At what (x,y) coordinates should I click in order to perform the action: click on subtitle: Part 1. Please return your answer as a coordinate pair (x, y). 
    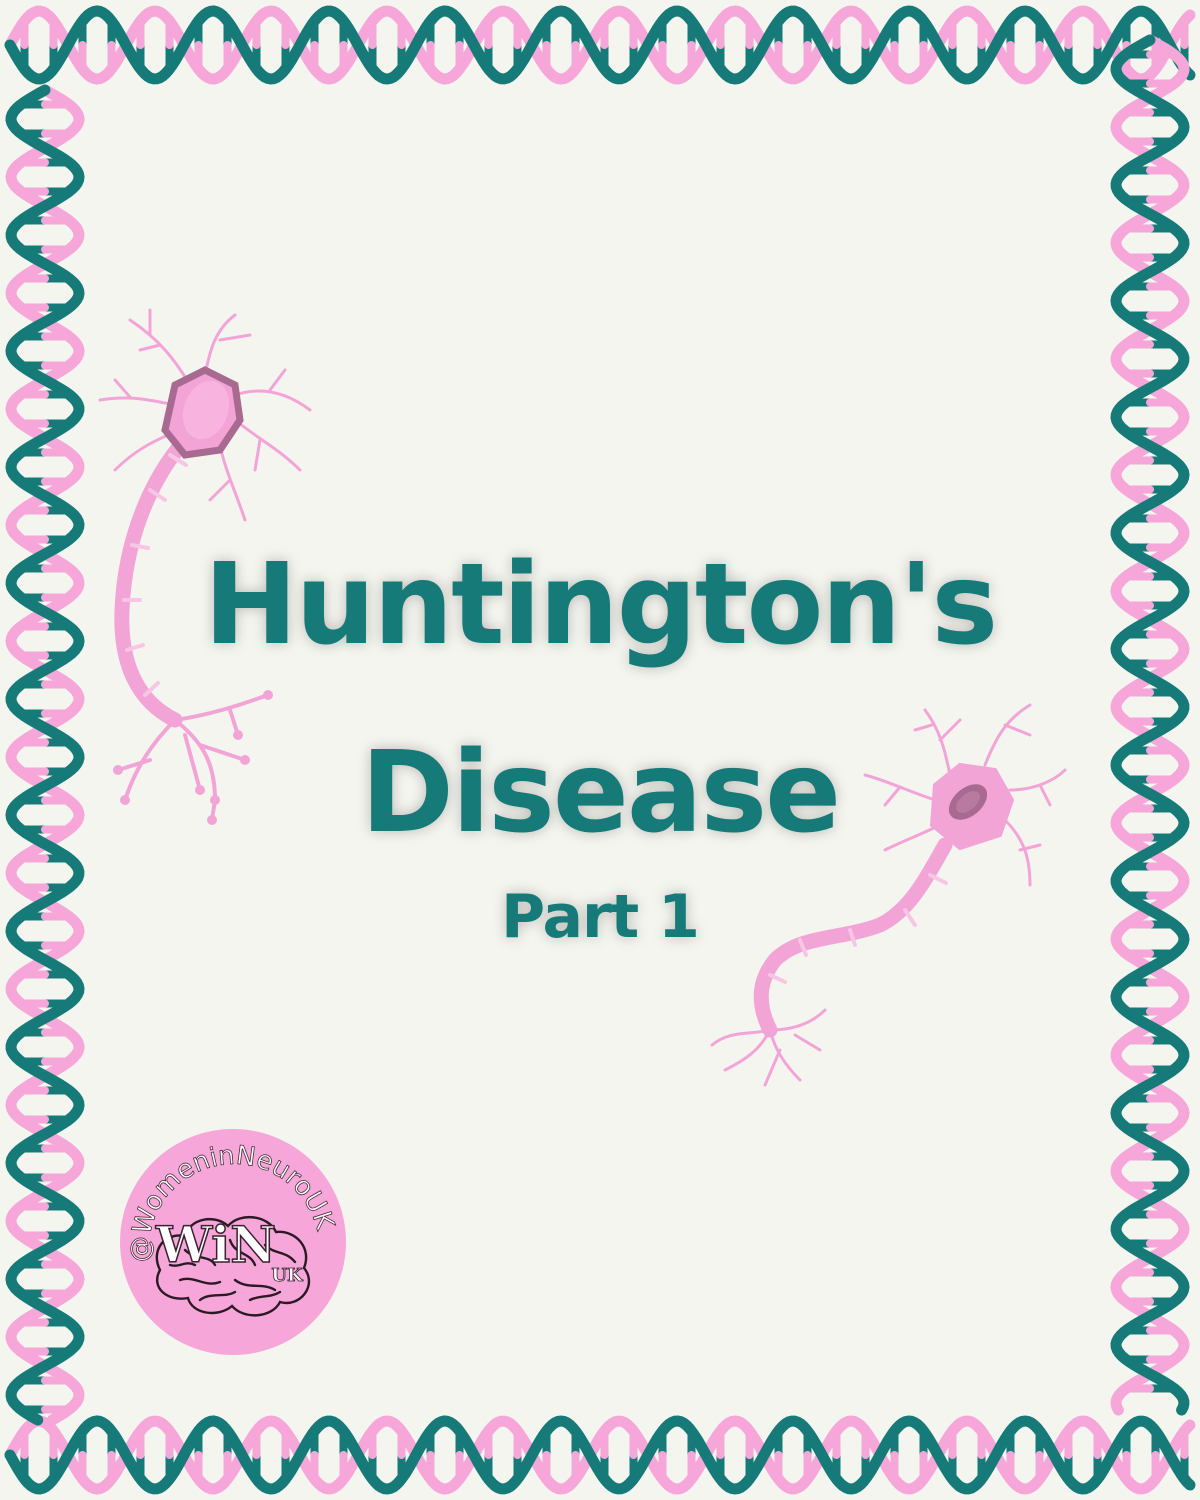
    Looking at the image, I should click on (600, 917).